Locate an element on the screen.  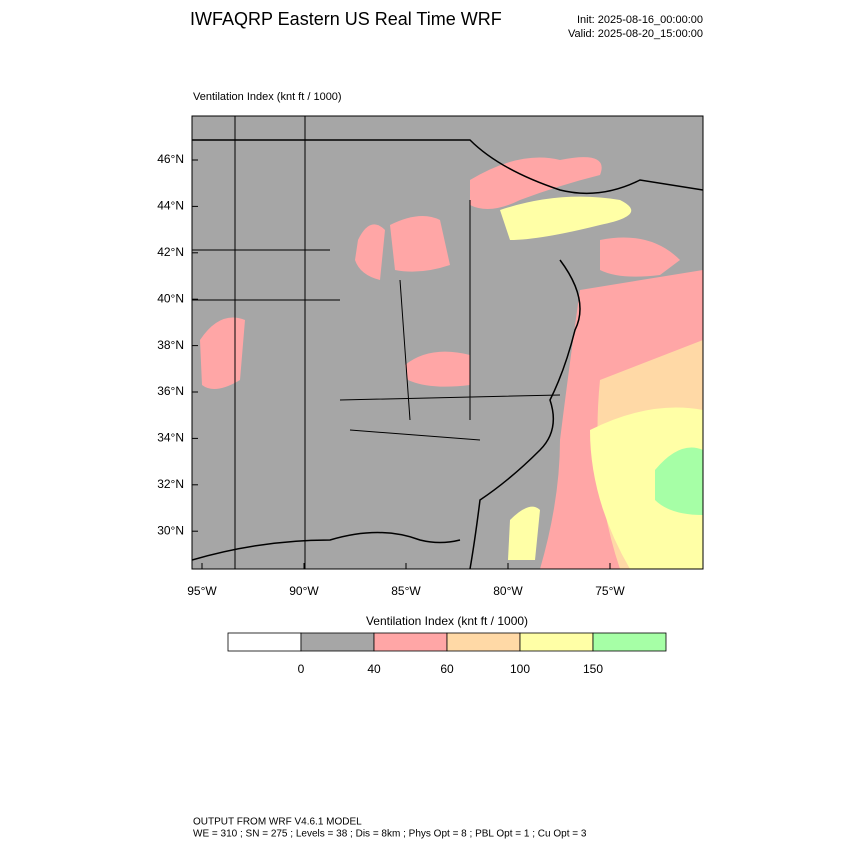
lat-label: 38°N is located at coordinates (170, 345).